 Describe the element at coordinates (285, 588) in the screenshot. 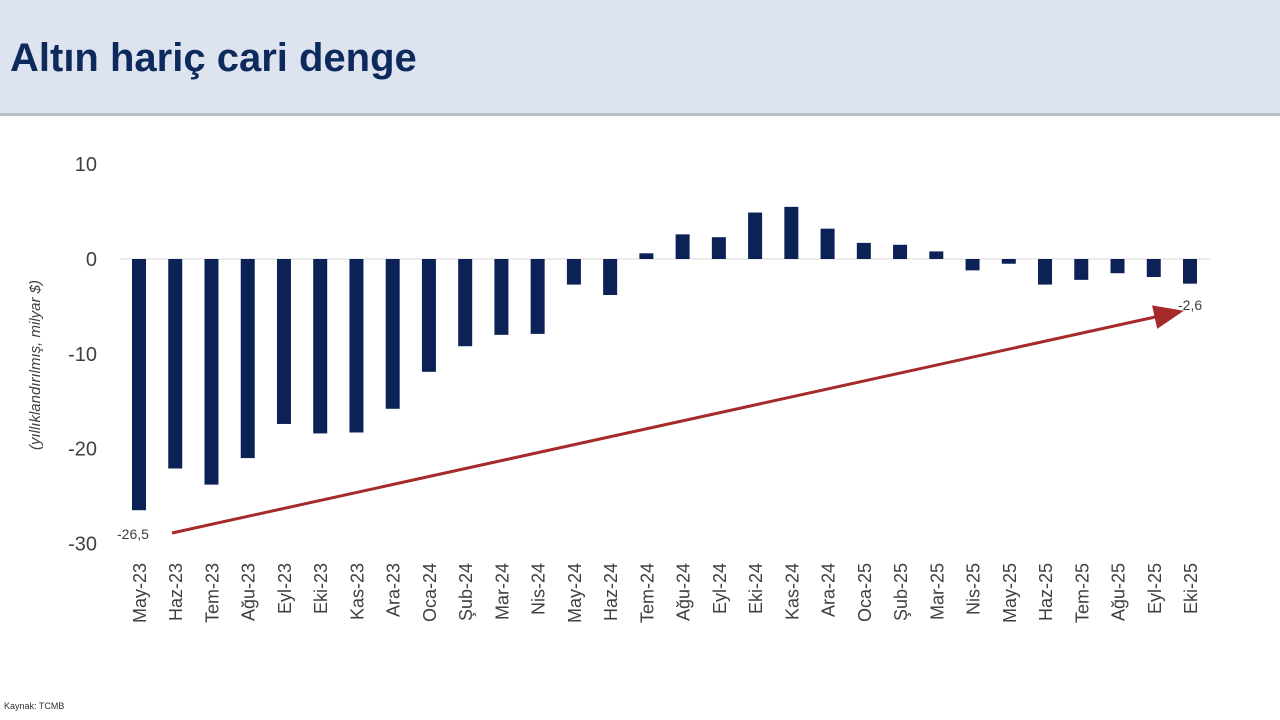

I see `x-tick-label: Eyl-23` at that location.